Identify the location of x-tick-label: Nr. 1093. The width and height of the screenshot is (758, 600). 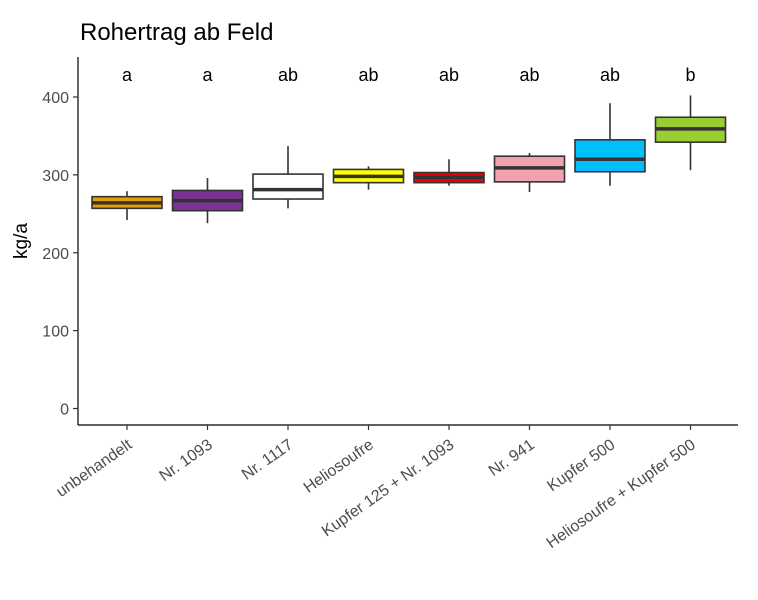
(185, 460).